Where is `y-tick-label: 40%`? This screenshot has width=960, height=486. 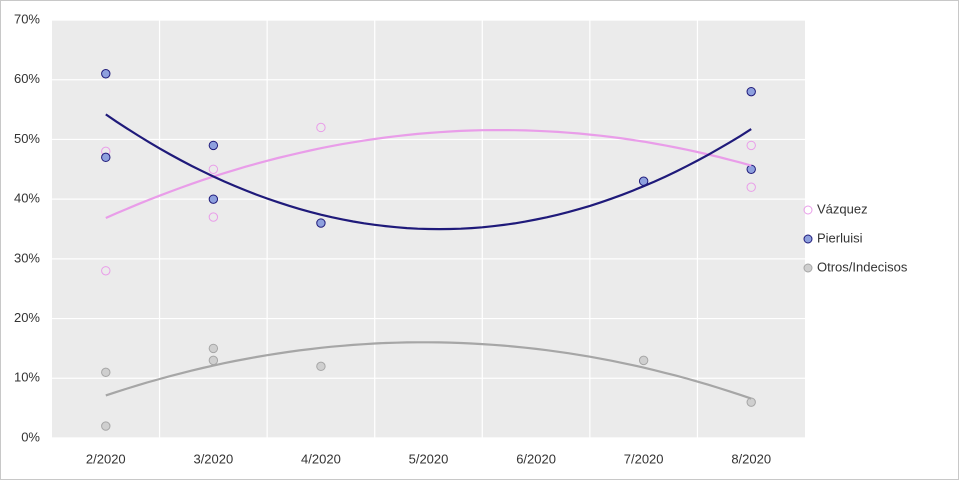 y-tick-label: 40% is located at coordinates (27, 198).